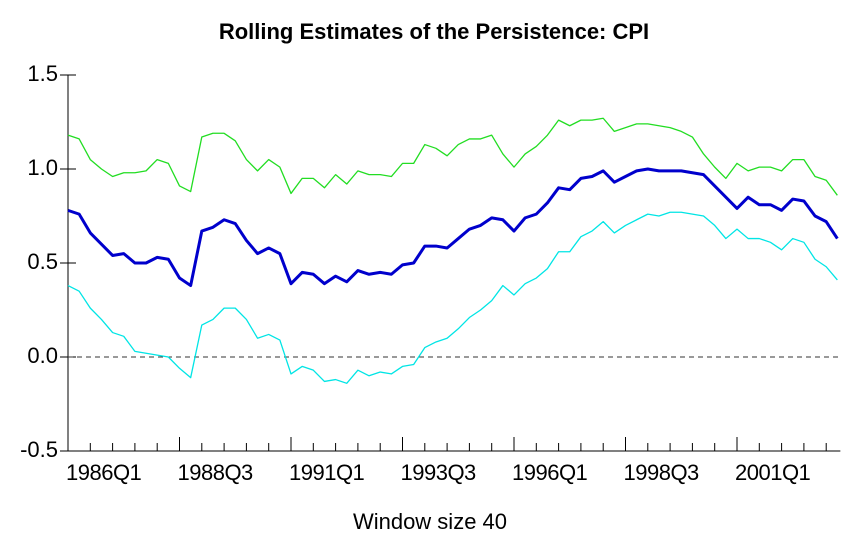 The width and height of the screenshot is (846, 545). What do you see at coordinates (104, 472) in the screenshot?
I see `x-tick-label: 1986Q1` at bounding box center [104, 472].